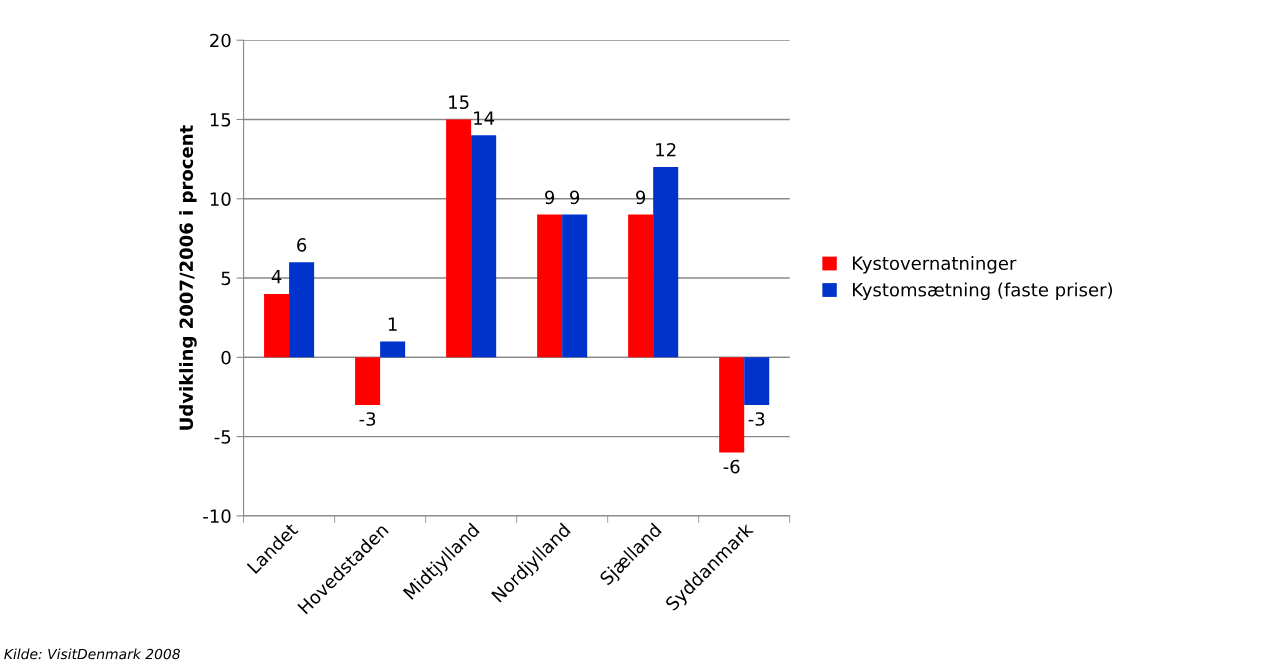  I want to click on data-label: 14, so click(484, 118).